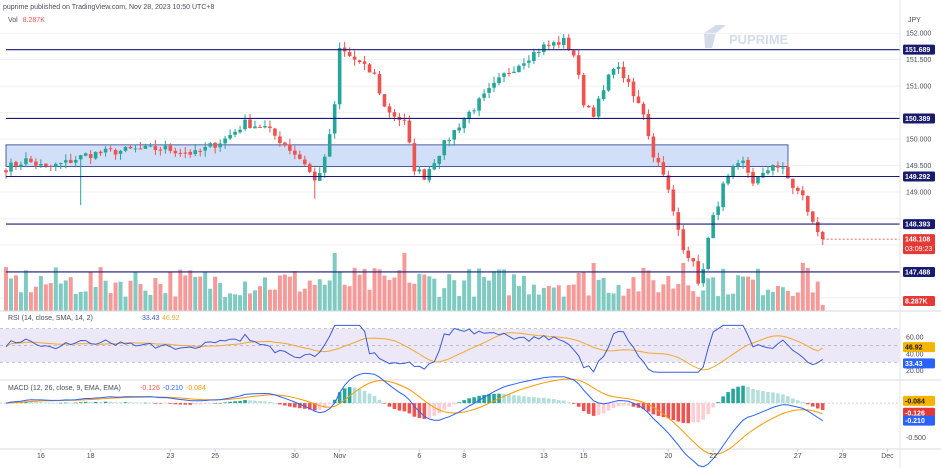 The width and height of the screenshot is (941, 468). What do you see at coordinates (196, 388) in the screenshot?
I see `macd-signal-value-label: -0.084` at bounding box center [196, 388].